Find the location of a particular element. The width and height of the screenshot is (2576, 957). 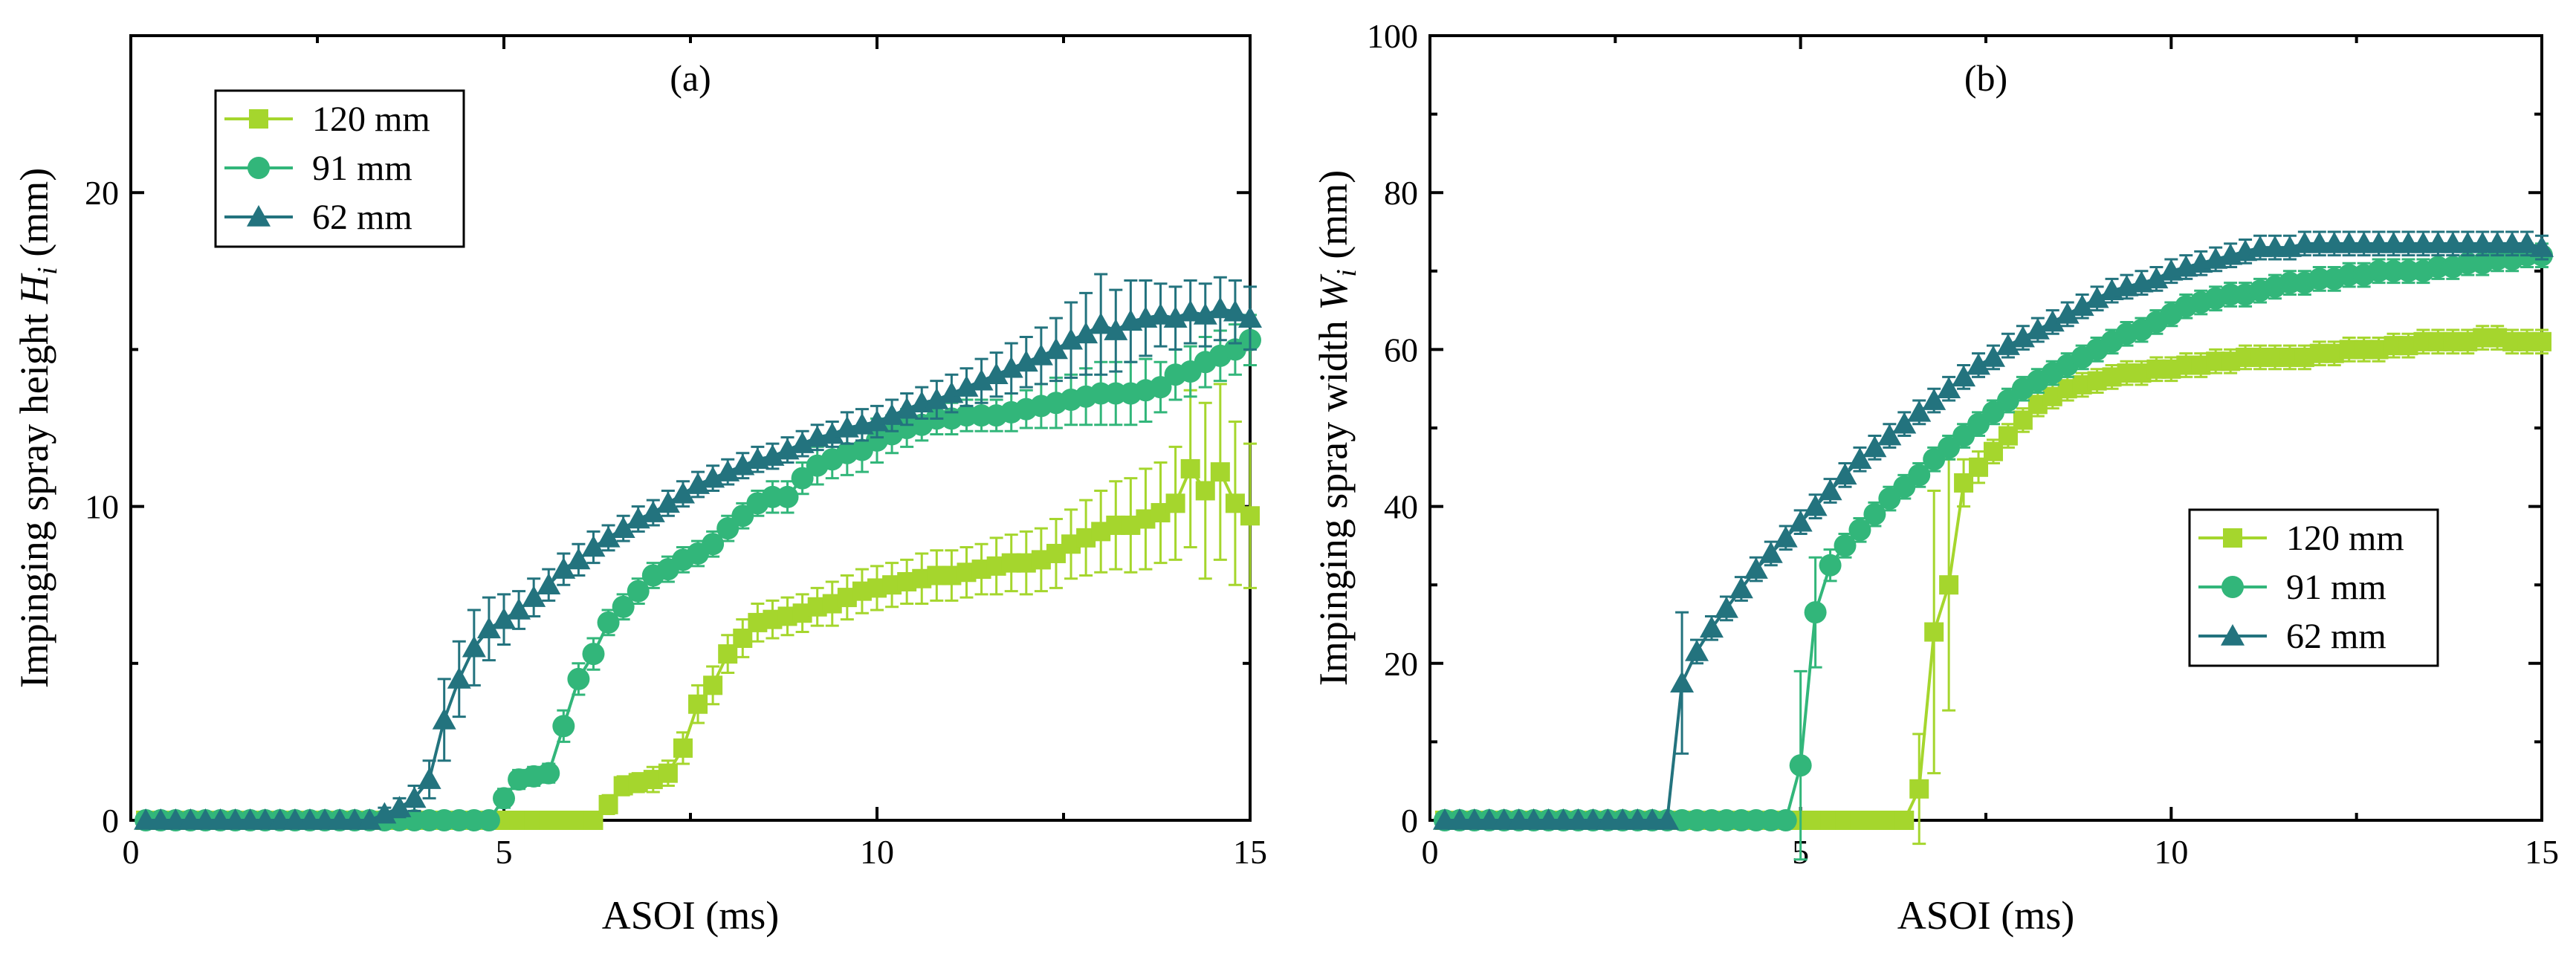

legend: 120 mm 91 mm 62 mm is located at coordinates (2313, 587).